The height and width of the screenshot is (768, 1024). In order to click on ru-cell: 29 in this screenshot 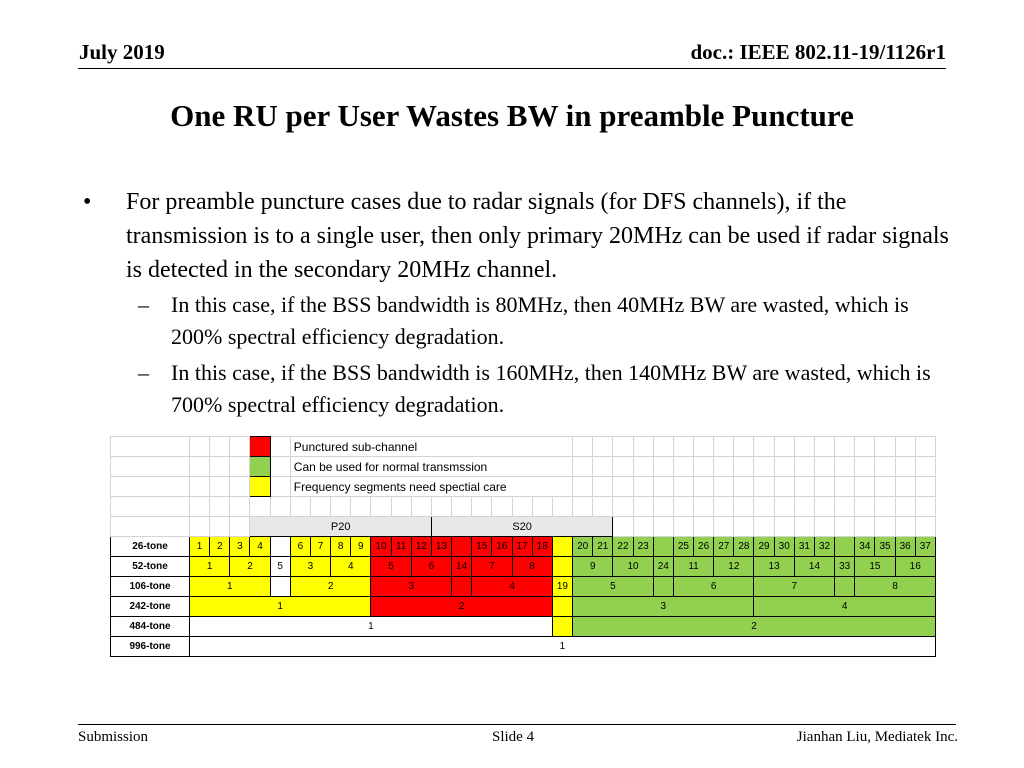, I will do `click(764, 546)`.